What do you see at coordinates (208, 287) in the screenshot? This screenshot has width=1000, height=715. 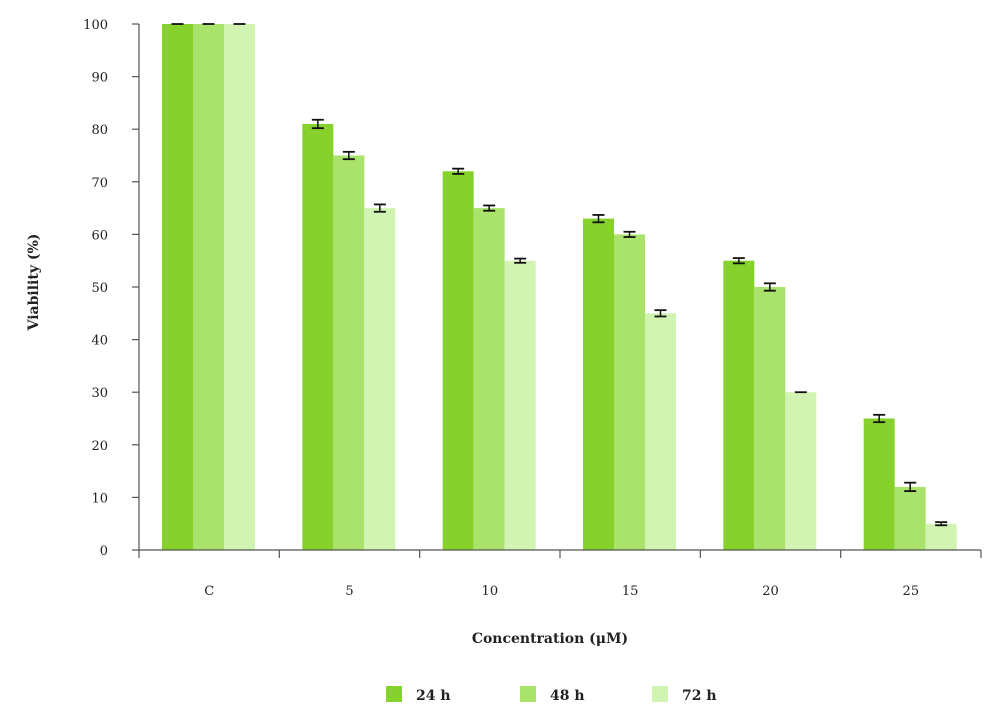 I see `bar-48h-C` at bounding box center [208, 287].